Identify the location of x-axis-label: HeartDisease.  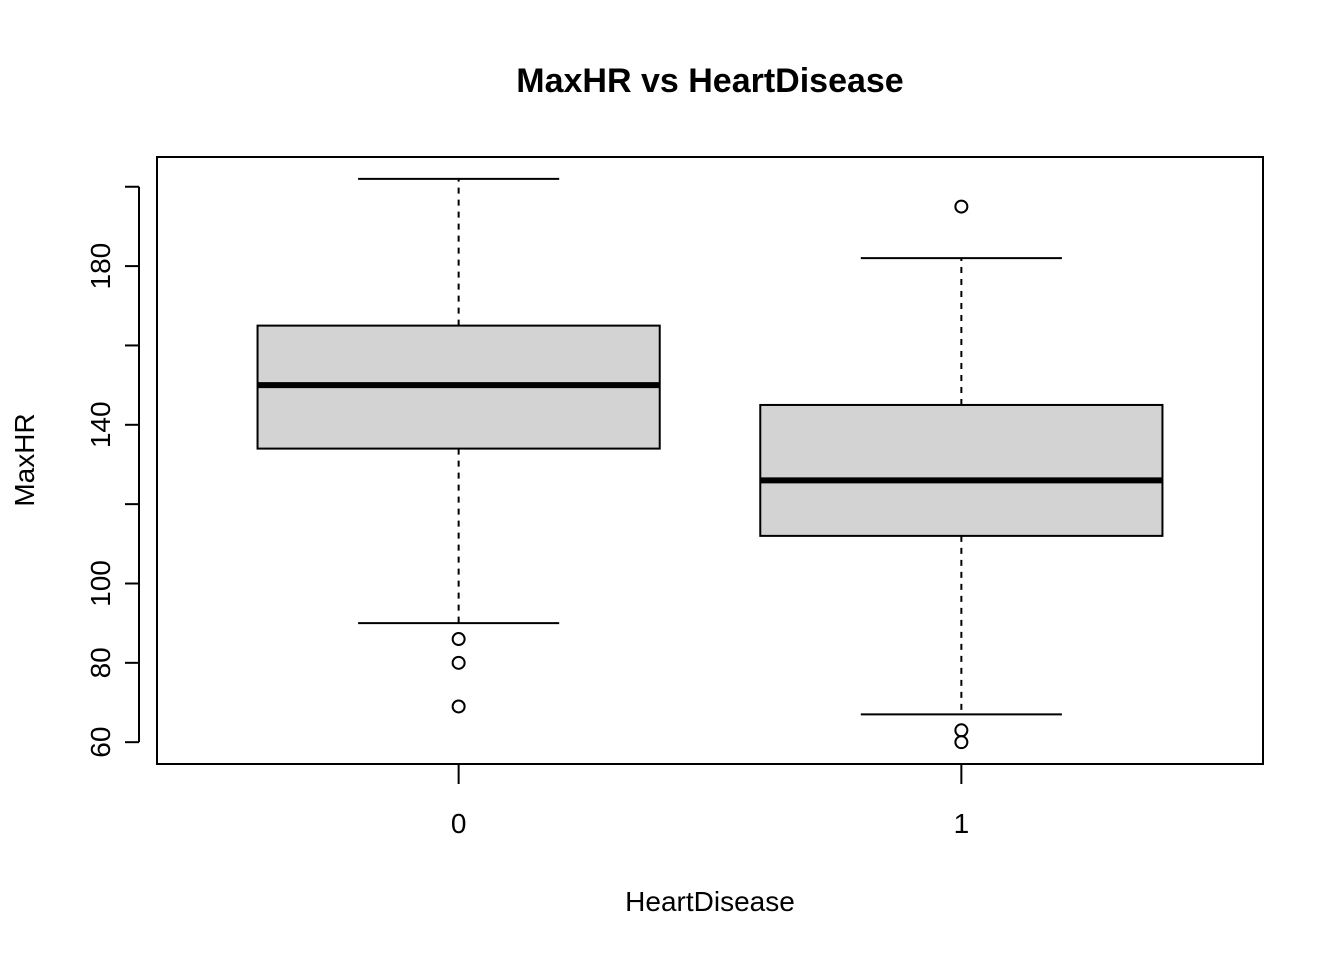
(710, 901).